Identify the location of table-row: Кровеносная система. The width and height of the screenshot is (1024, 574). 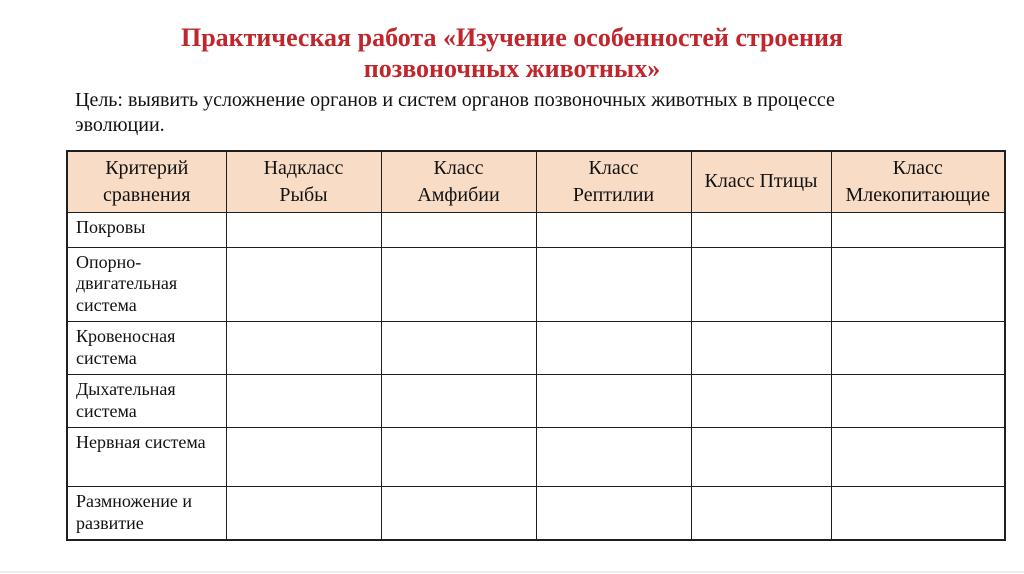
(536, 348).